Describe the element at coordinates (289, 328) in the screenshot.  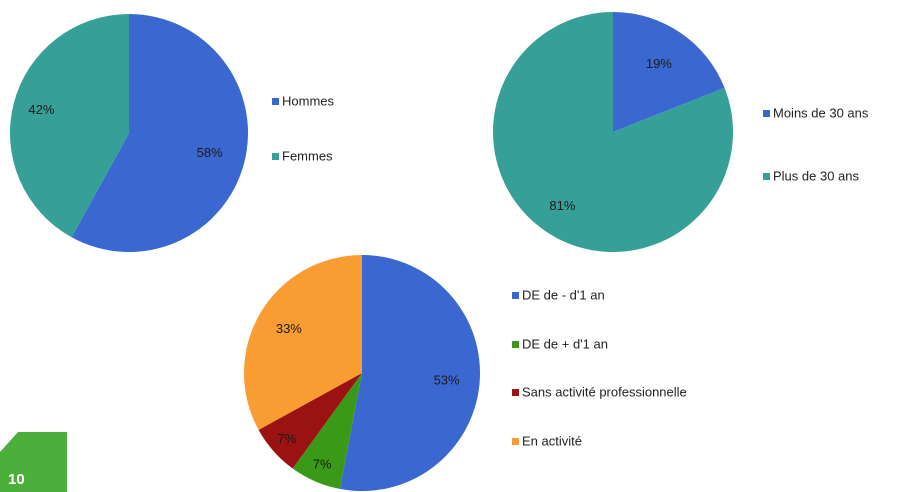
I see `slice-label: 33%` at that location.